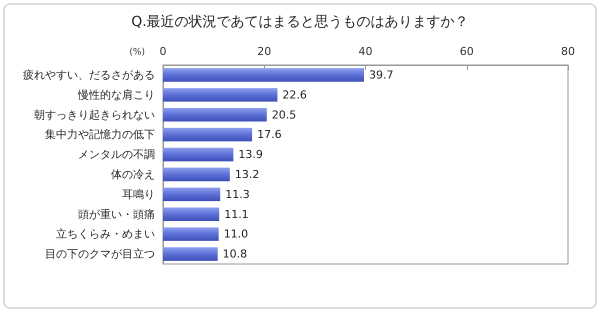 Image resolution: width=600 pixels, height=312 pixels. I want to click on x-tick-label: 60, so click(467, 51).